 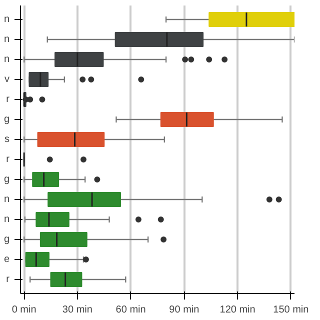 What do you see at coordinates (184, 310) in the screenshot?
I see `x-tick-label: 90 min` at bounding box center [184, 310].